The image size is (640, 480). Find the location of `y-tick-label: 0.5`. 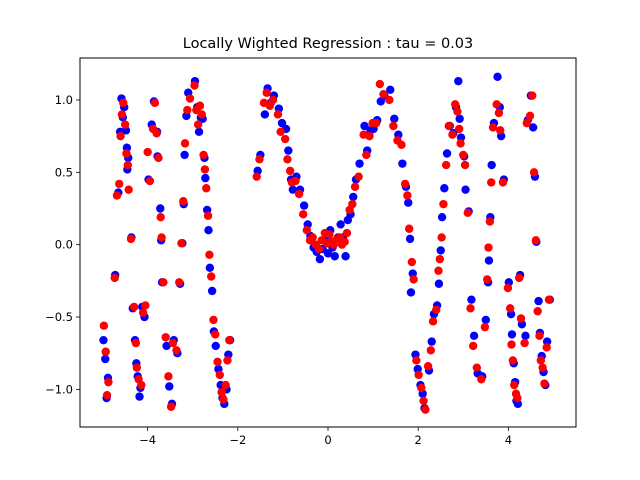

y-tick-label: 0.5 is located at coordinates (64, 172).